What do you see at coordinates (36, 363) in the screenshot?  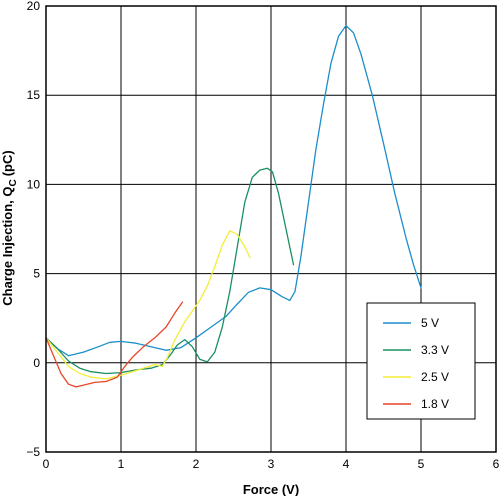 I see `y-tick-label: 0` at bounding box center [36, 363].